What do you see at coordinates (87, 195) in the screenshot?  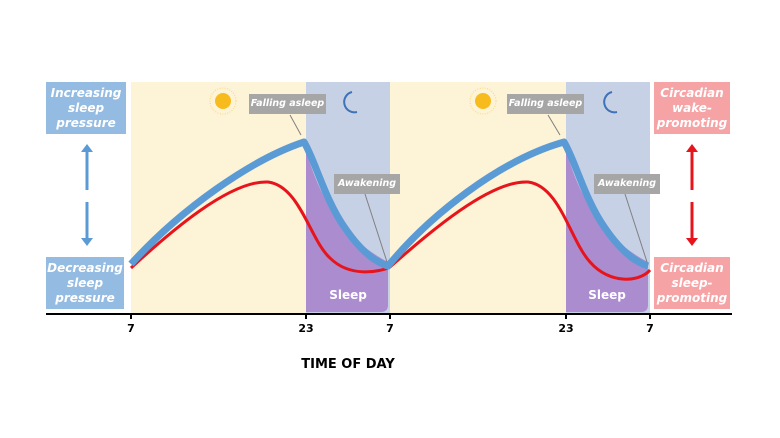 I see `sleep-pressure-arrow` at bounding box center [87, 195].